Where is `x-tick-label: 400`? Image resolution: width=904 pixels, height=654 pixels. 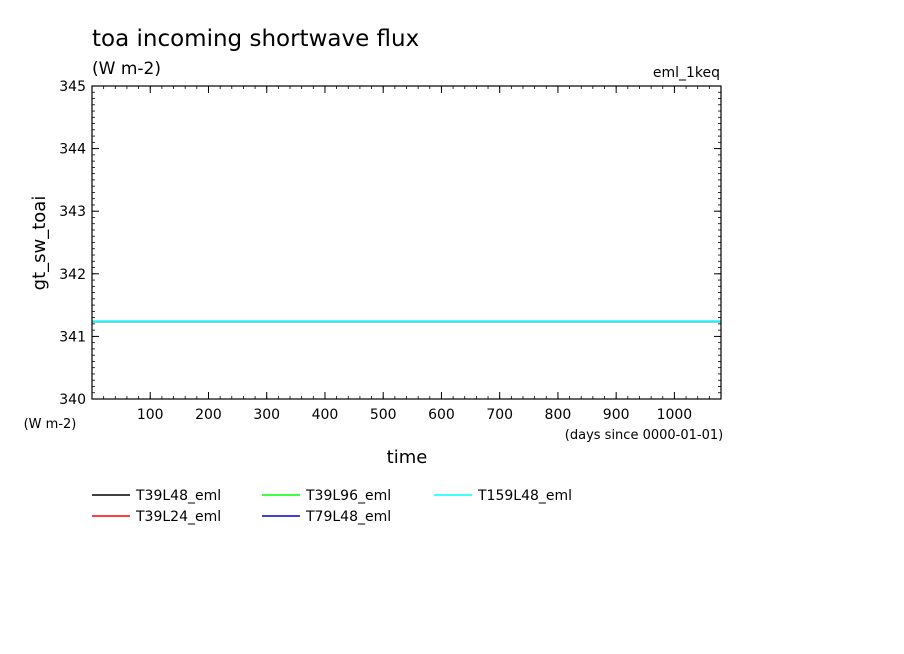
x-tick-label: 400 is located at coordinates (325, 415).